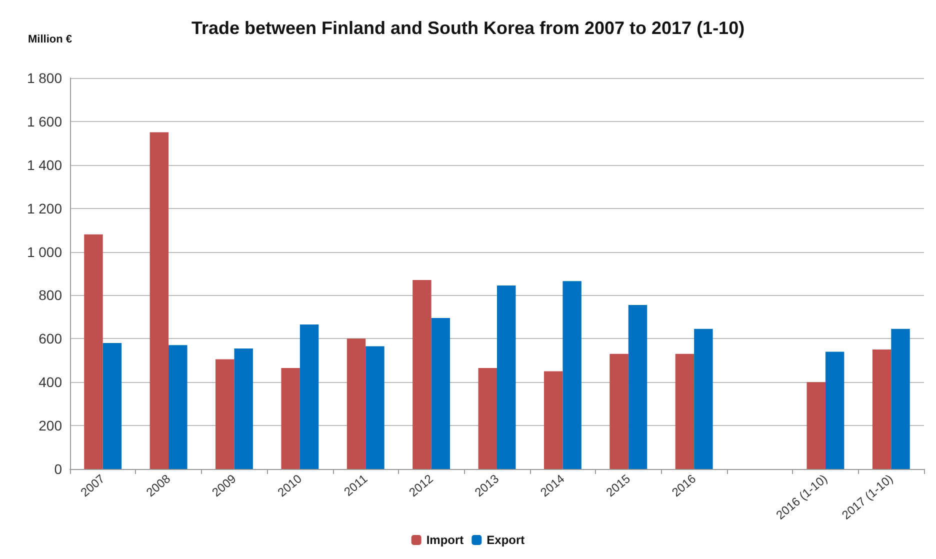  What do you see at coordinates (50, 295) in the screenshot?
I see `y-tick-label: 800` at bounding box center [50, 295].